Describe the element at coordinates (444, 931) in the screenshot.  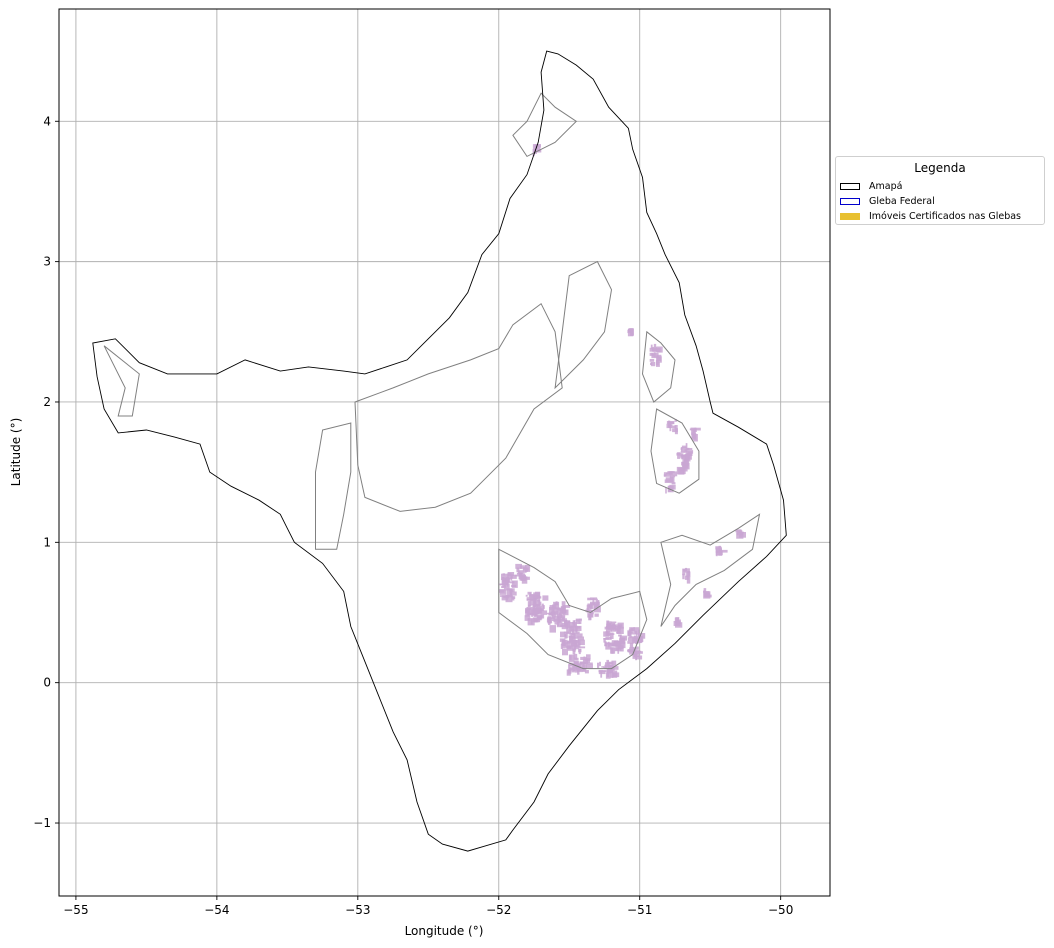
I see `x-axis-label: Longitude (°)` at that location.